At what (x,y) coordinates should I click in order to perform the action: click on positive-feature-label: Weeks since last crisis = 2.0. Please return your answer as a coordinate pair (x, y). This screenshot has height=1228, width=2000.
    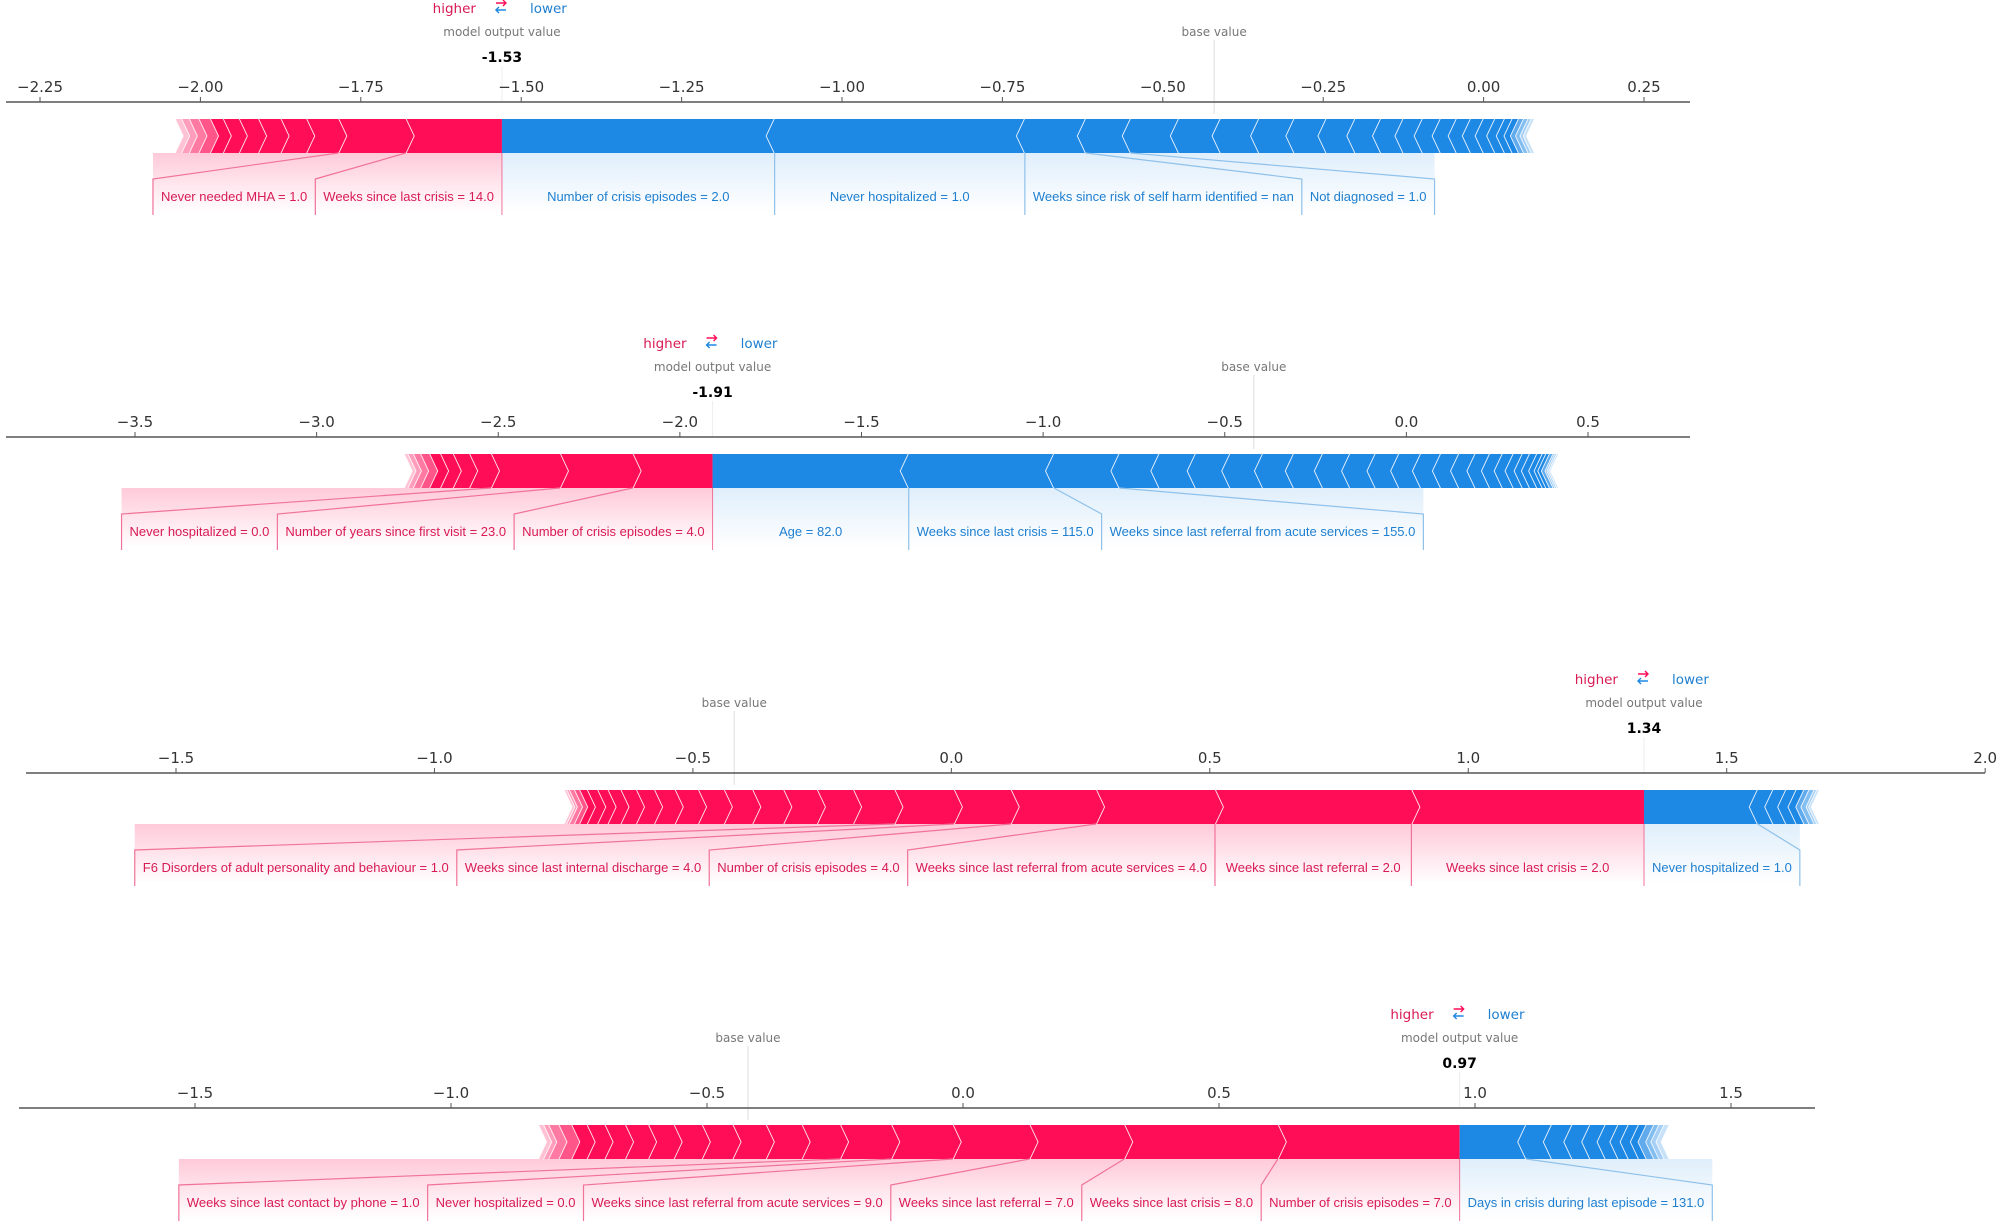
    Looking at the image, I should click on (1527, 867).